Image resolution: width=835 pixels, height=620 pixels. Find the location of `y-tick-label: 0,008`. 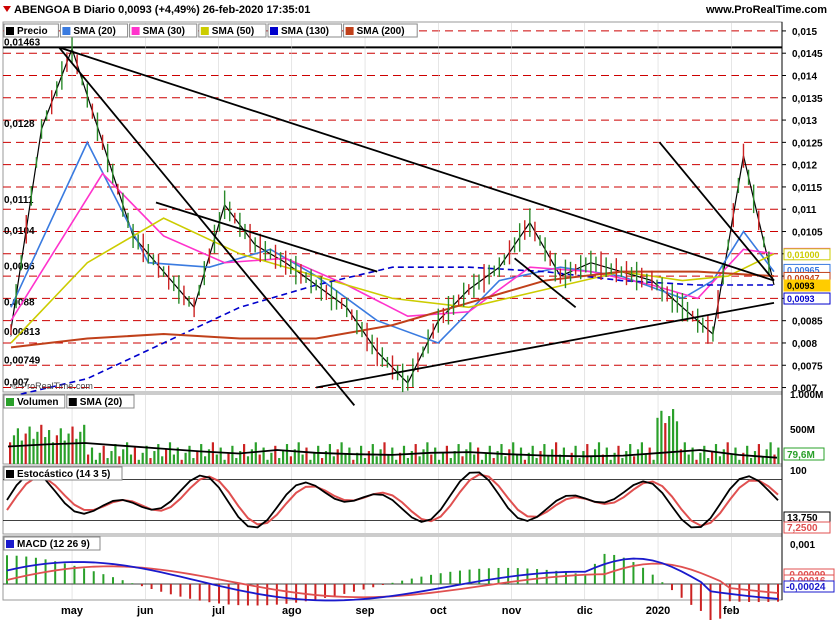

y-tick-label: 0,008 is located at coordinates (804, 344).